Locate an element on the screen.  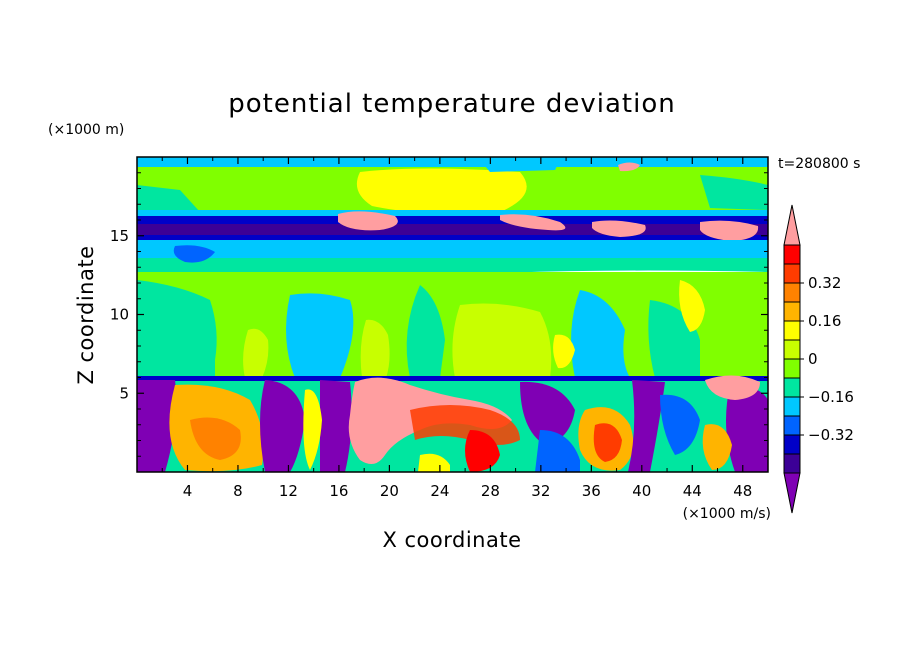
x-unit-label: (×1000 m/s) is located at coordinates (727, 514).